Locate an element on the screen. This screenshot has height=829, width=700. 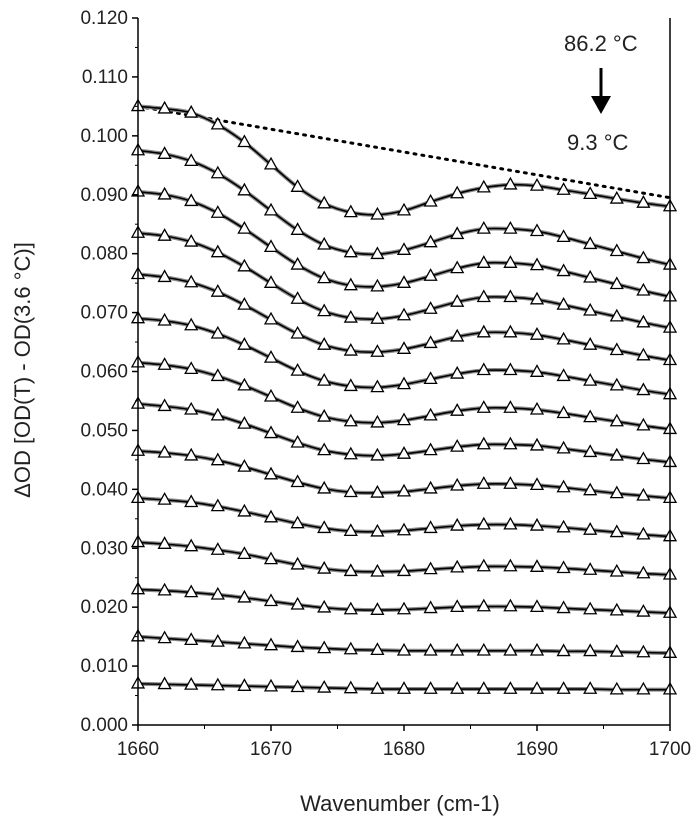
y-tick-label: 0.040 is located at coordinates (104, 489).